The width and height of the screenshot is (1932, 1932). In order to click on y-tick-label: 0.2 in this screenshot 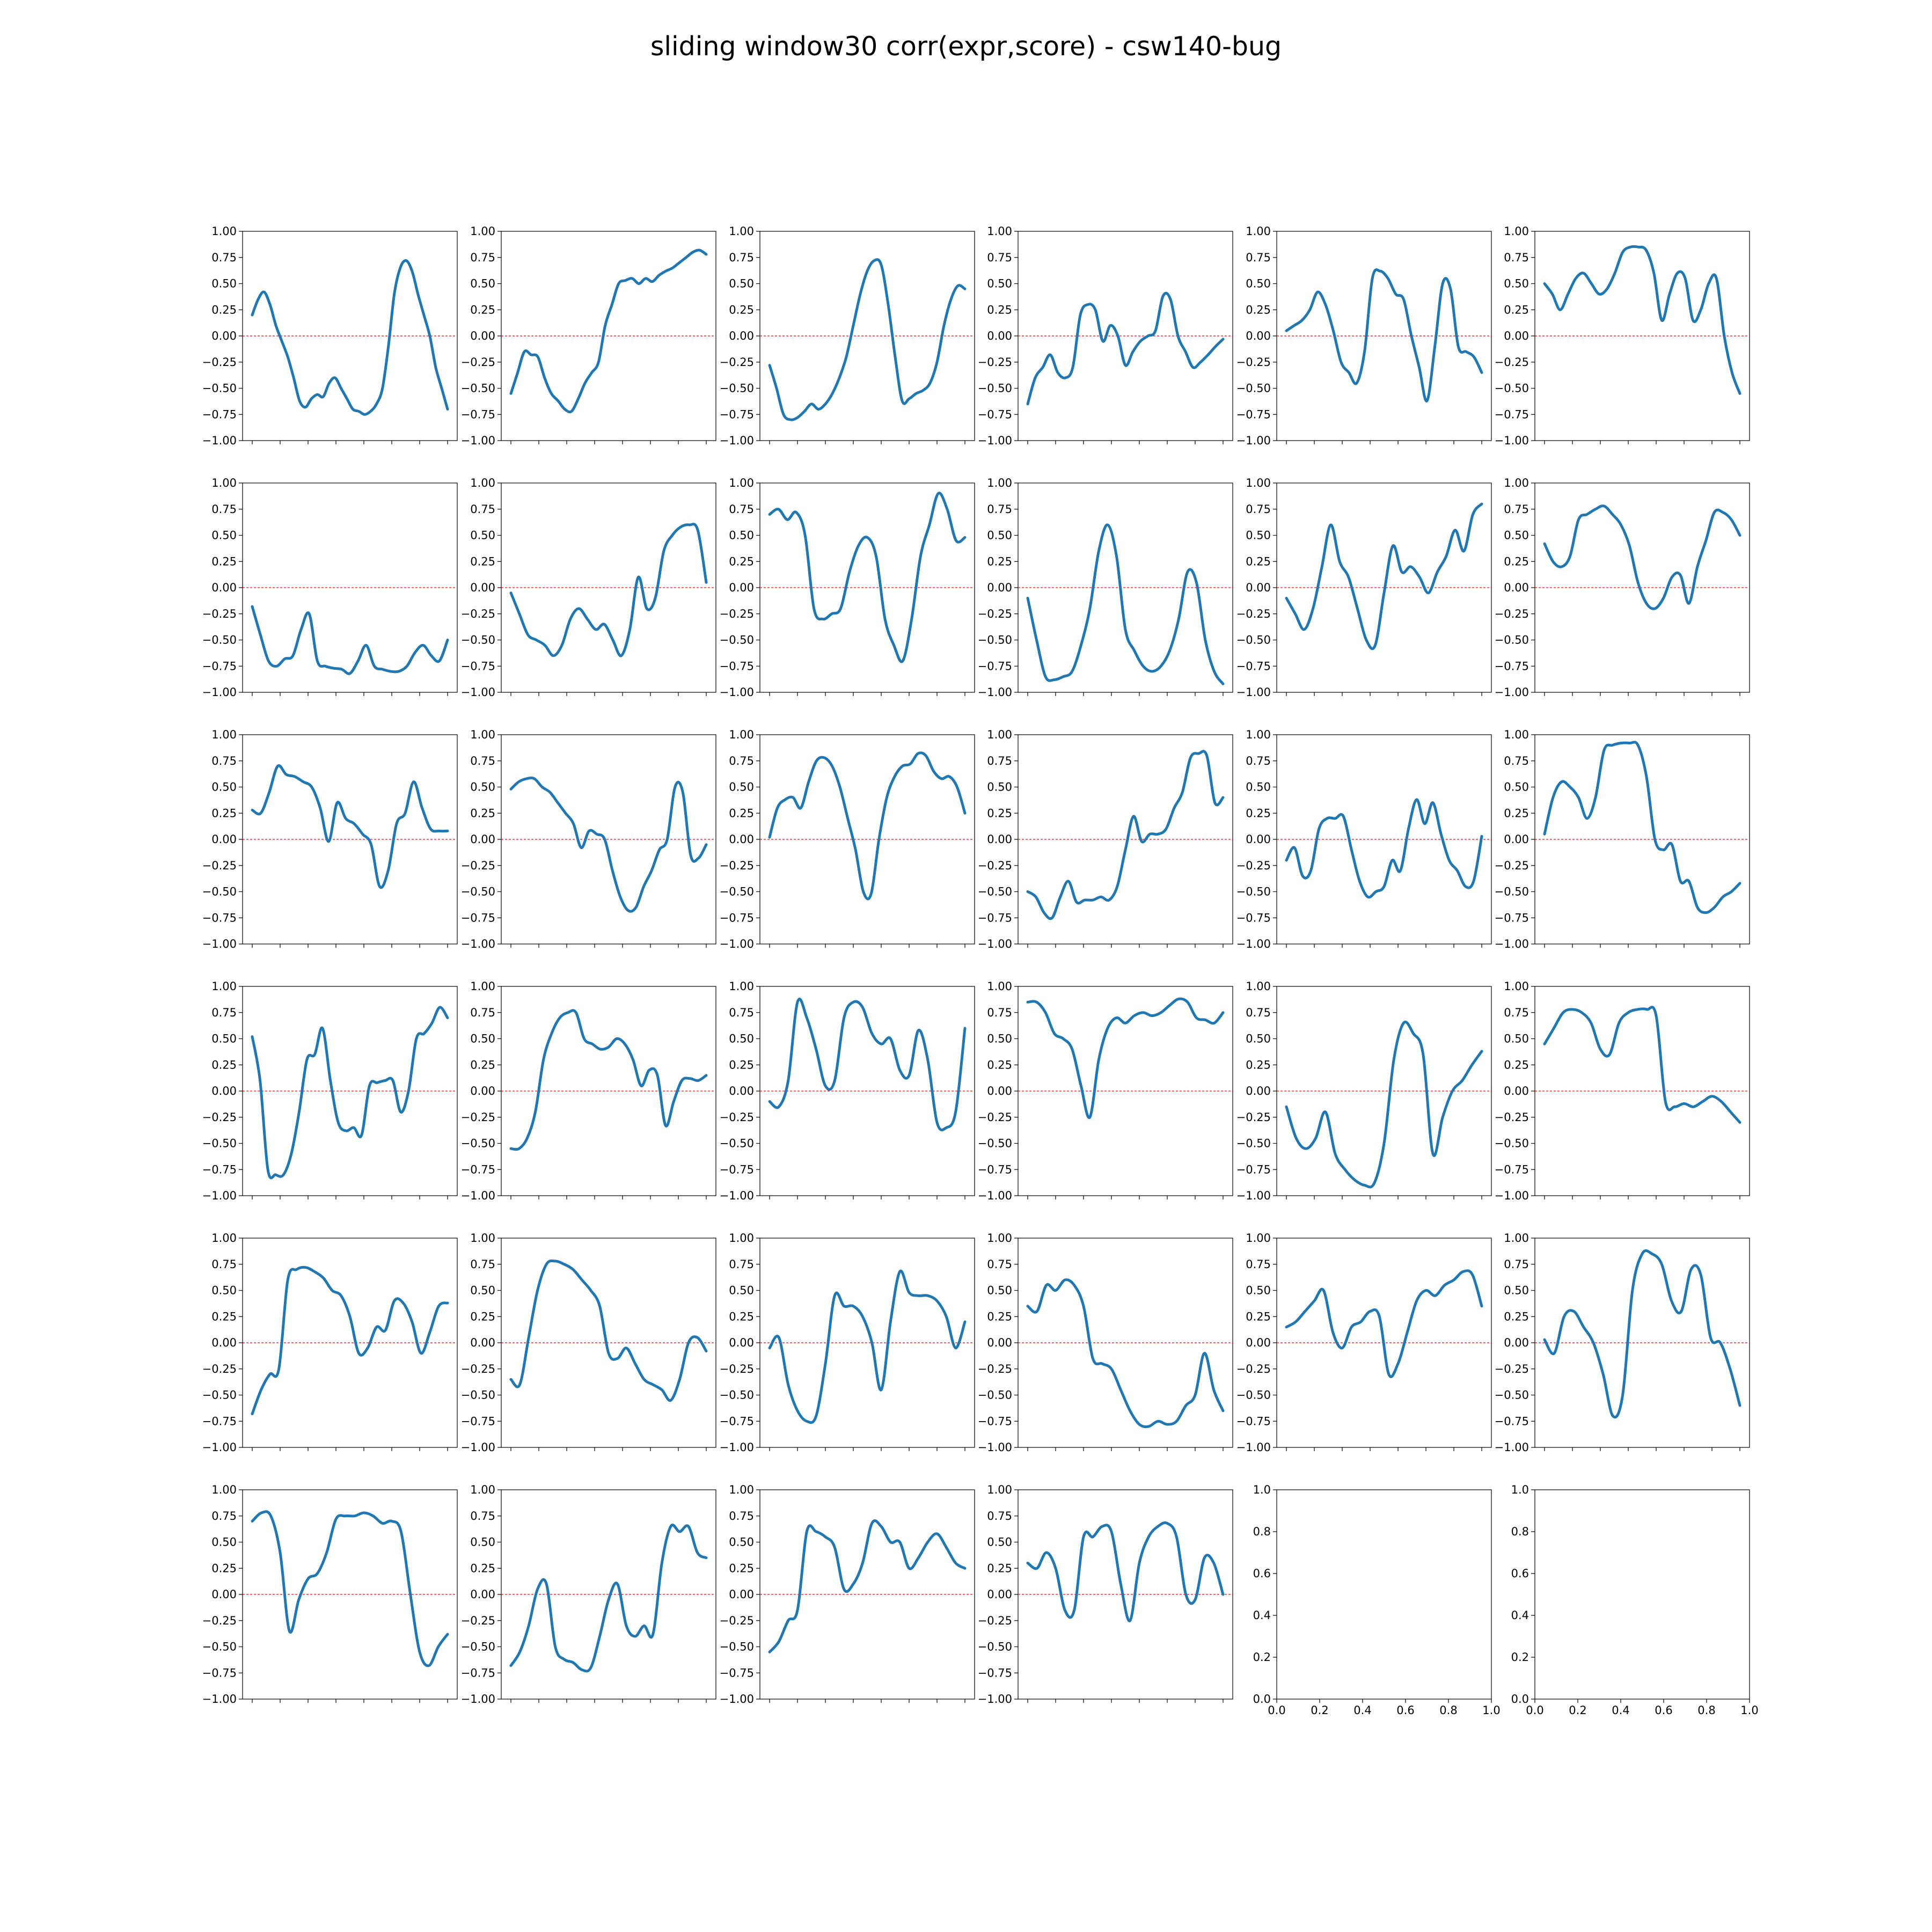, I will do `click(1520, 1657)`.